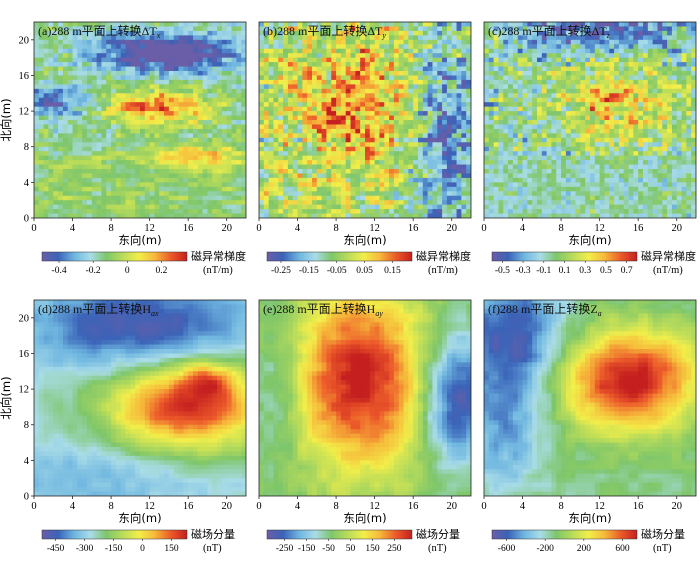 Image resolution: width=700 pixels, height=563 pixels. Describe the element at coordinates (622, 549) in the screenshot. I see `colorbar-tick-label: 600` at that location.